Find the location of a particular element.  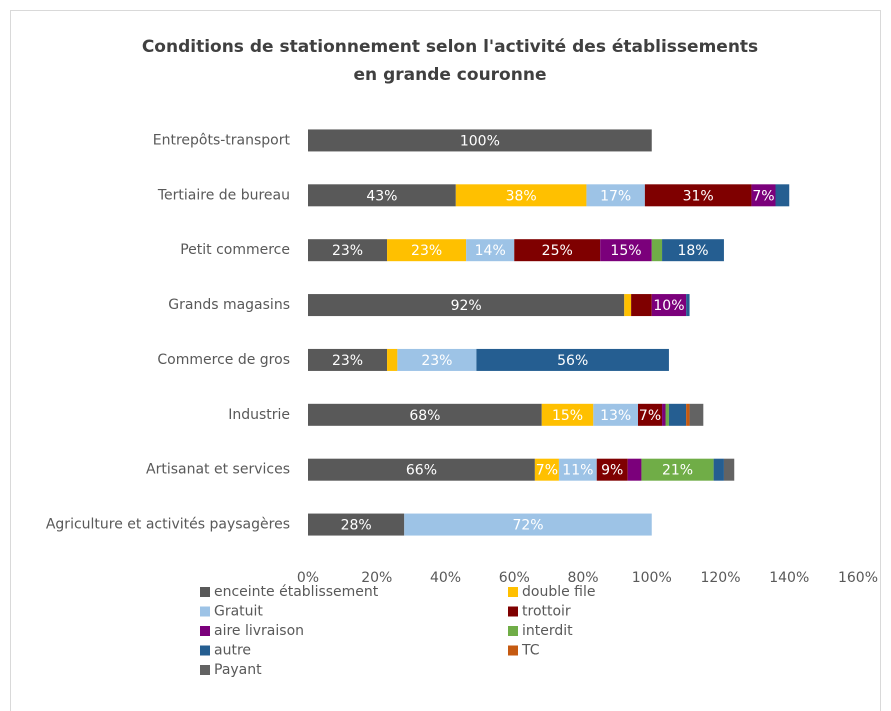

x-tick-label: 80% is located at coordinates (582, 578).